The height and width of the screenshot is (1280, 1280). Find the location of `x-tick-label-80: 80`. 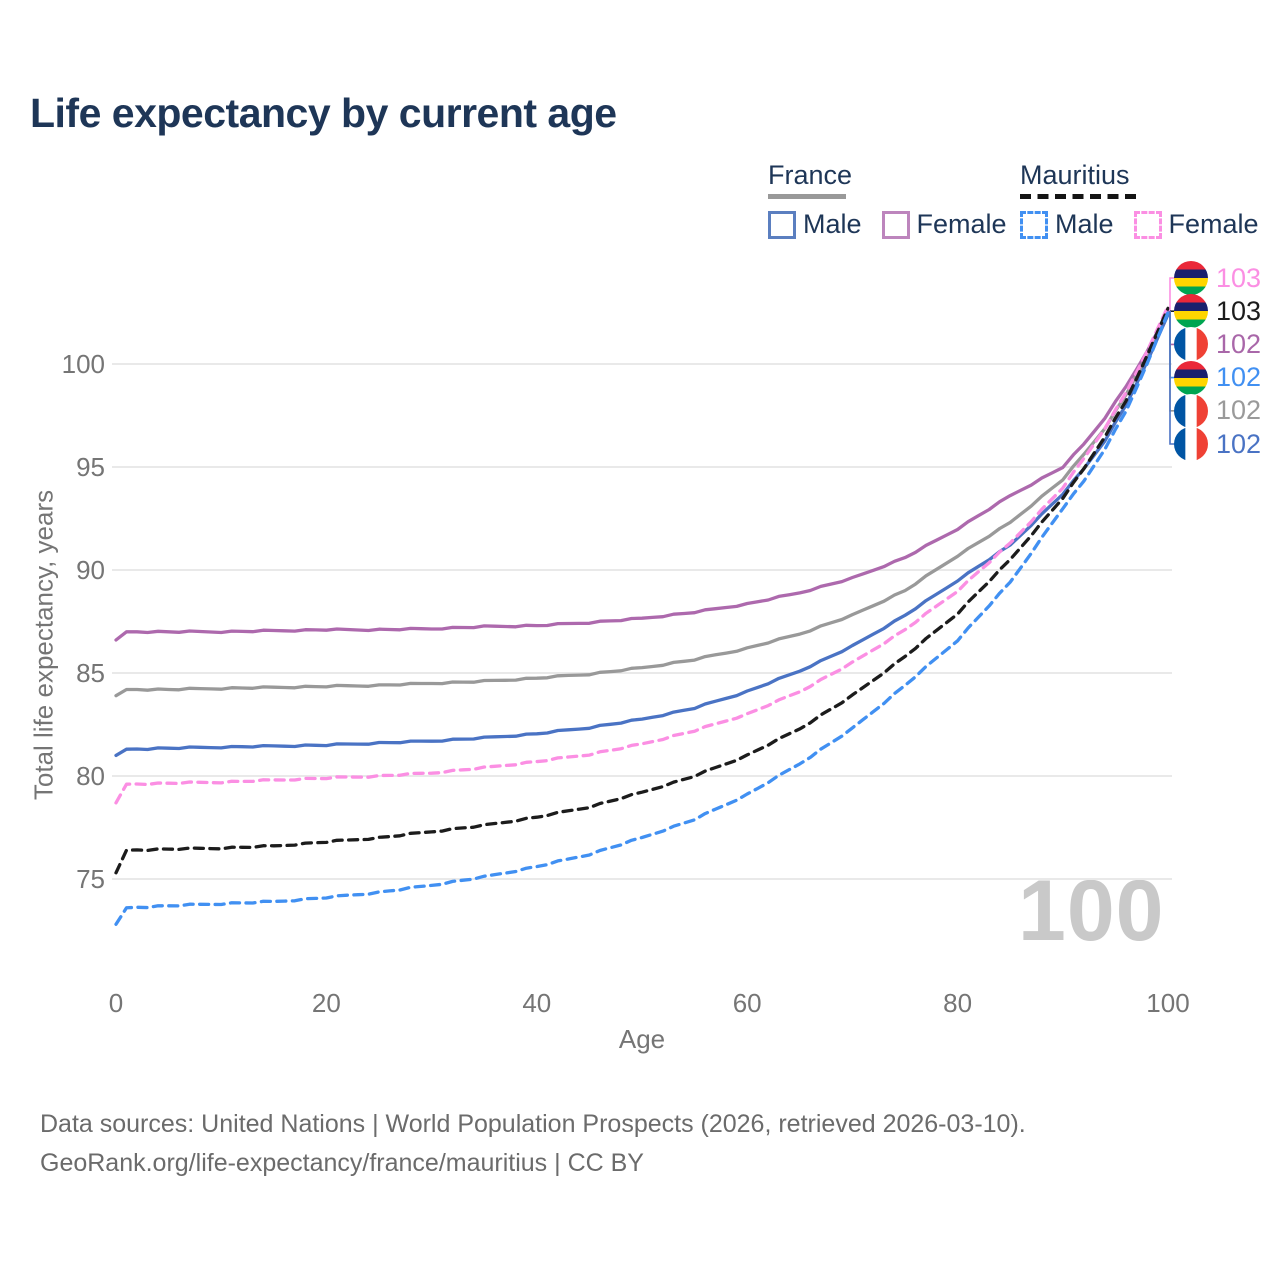

x-tick-label-80: 80 is located at coordinates (958, 1003).